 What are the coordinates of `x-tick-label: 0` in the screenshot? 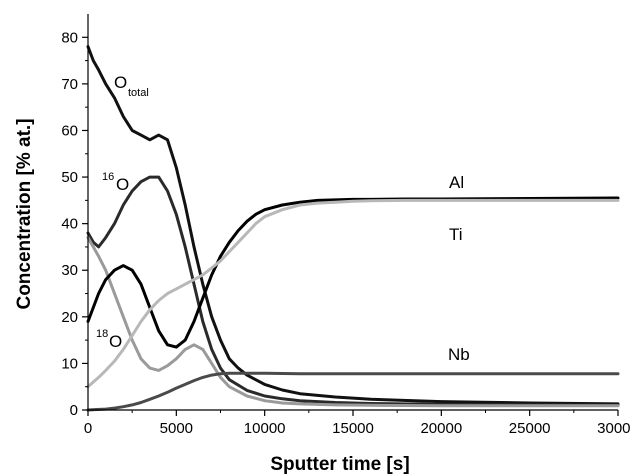 It's located at (88, 428).